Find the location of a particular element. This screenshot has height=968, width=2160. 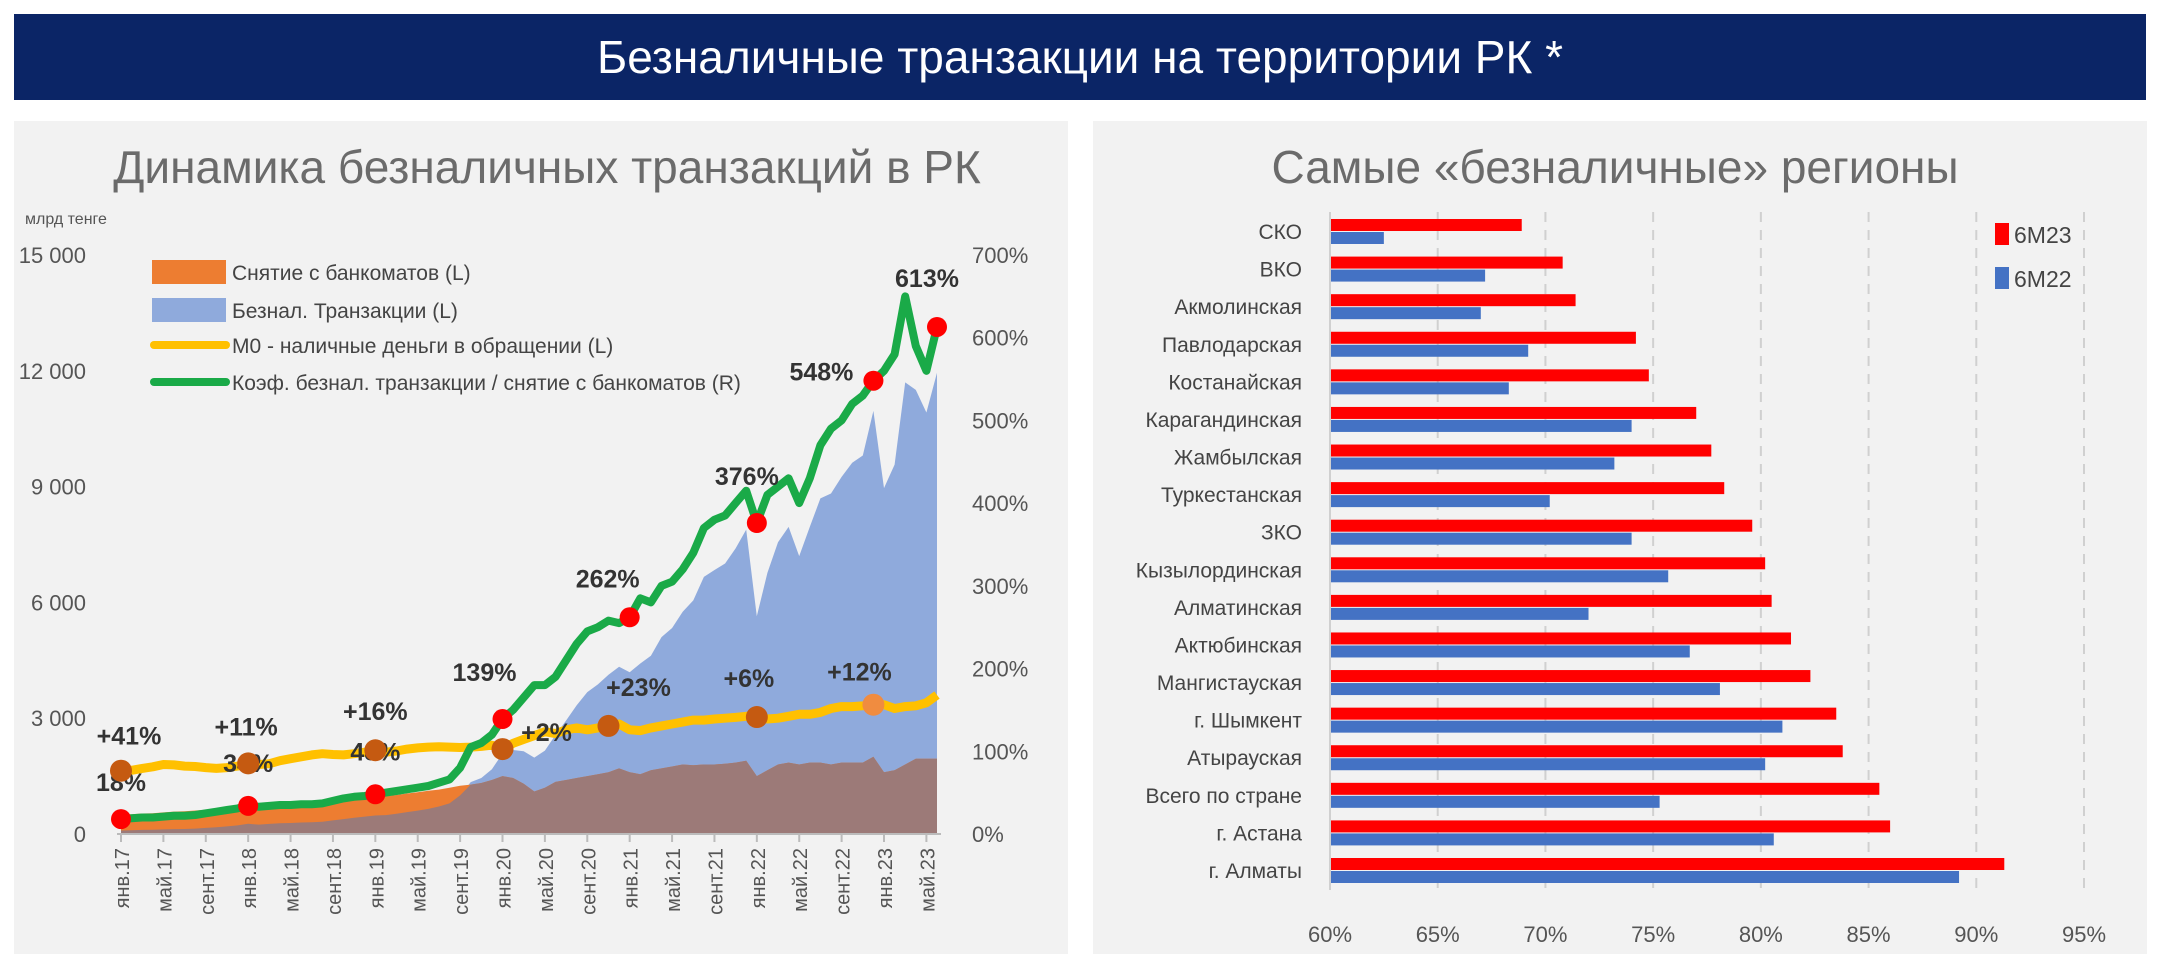

m0-annotation: +41% is located at coordinates (129, 737).